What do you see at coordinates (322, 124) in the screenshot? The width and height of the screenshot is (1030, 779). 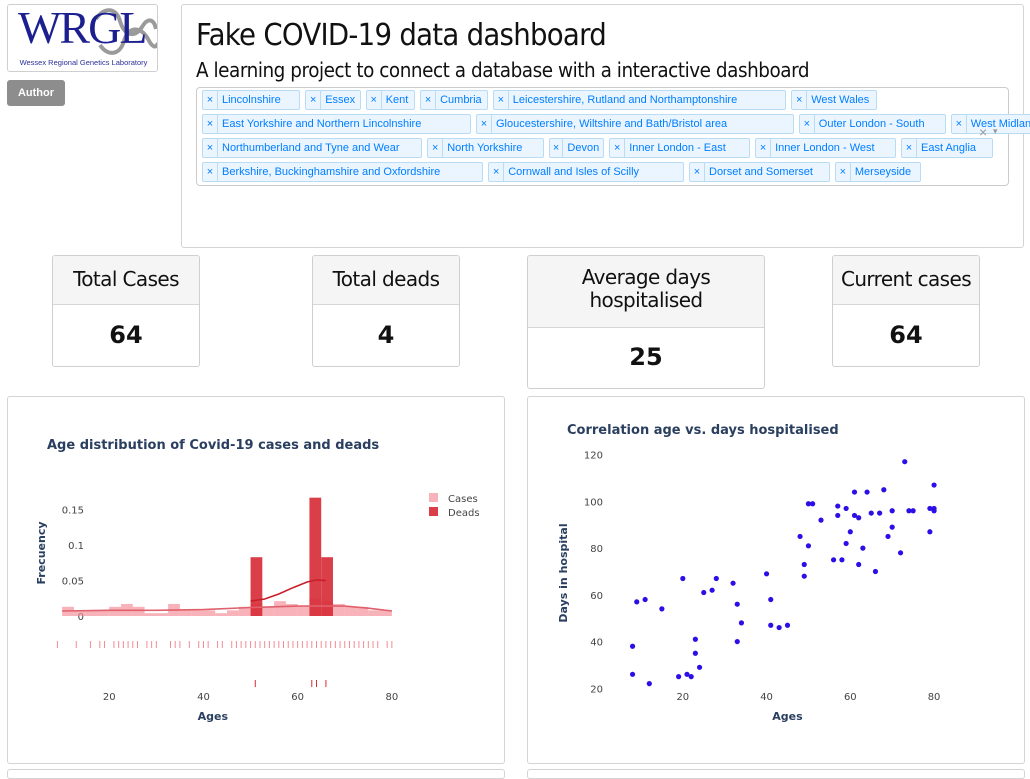 I see `region-tag-label: East Yorkshire and Northern Lincolnshire` at bounding box center [322, 124].